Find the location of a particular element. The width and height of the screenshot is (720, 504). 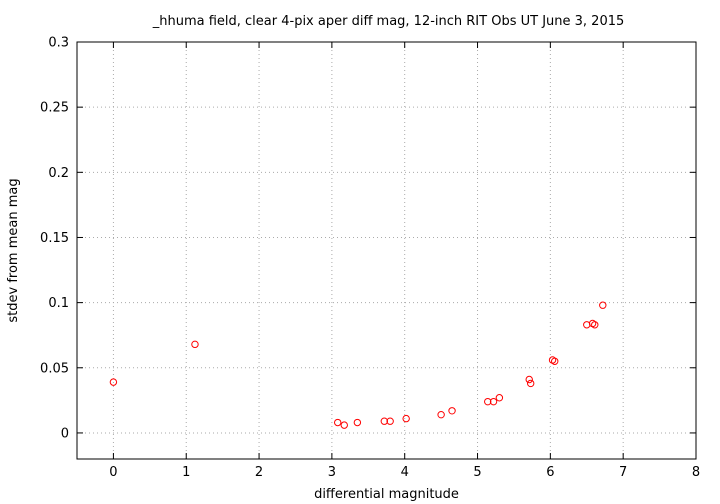

y-tick-label: 0.2 is located at coordinates (58, 173).